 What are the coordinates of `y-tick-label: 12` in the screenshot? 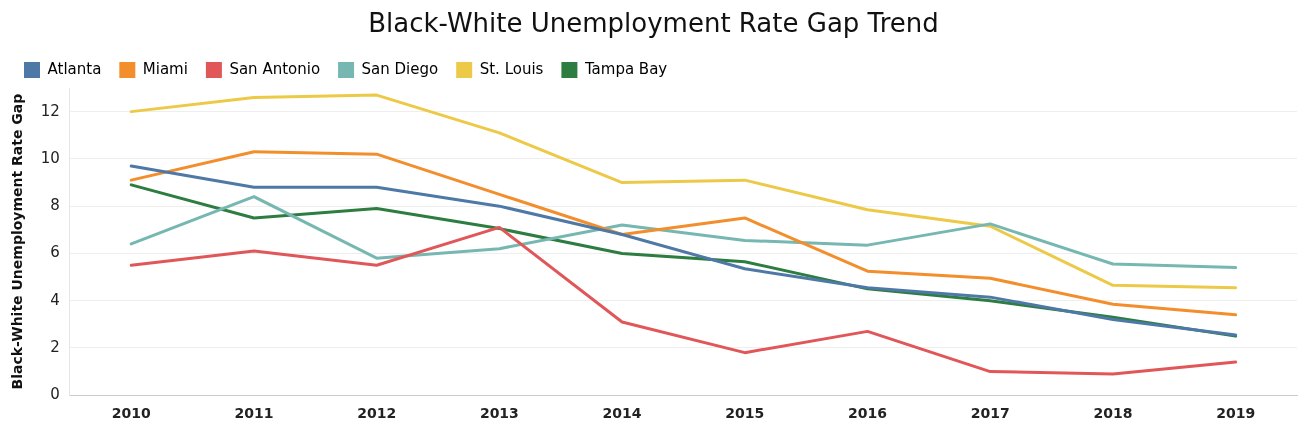 It's located at (50, 110).